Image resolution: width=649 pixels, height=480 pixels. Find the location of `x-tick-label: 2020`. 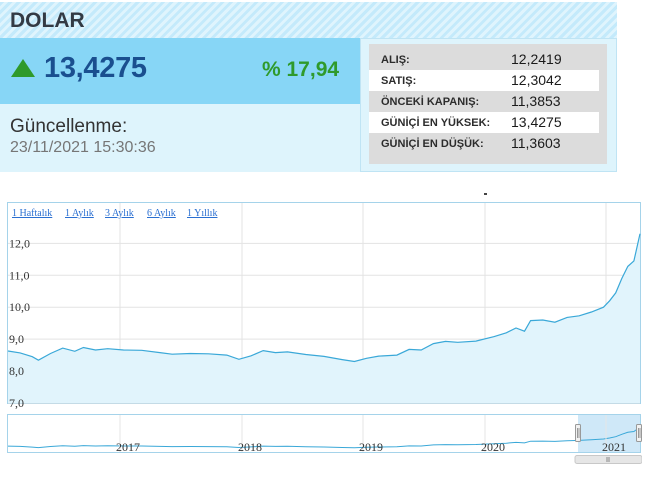

x-tick-label: 2020 is located at coordinates (493, 447).